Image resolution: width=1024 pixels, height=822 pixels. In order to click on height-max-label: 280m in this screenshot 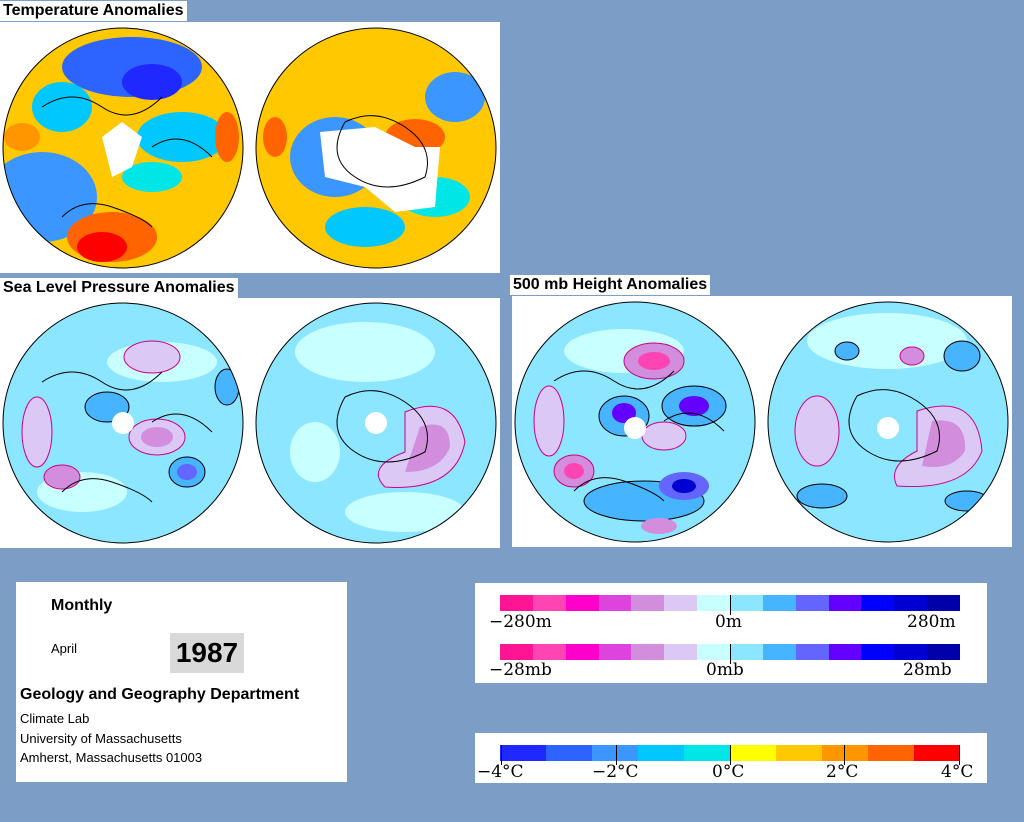, I will do `click(931, 622)`.